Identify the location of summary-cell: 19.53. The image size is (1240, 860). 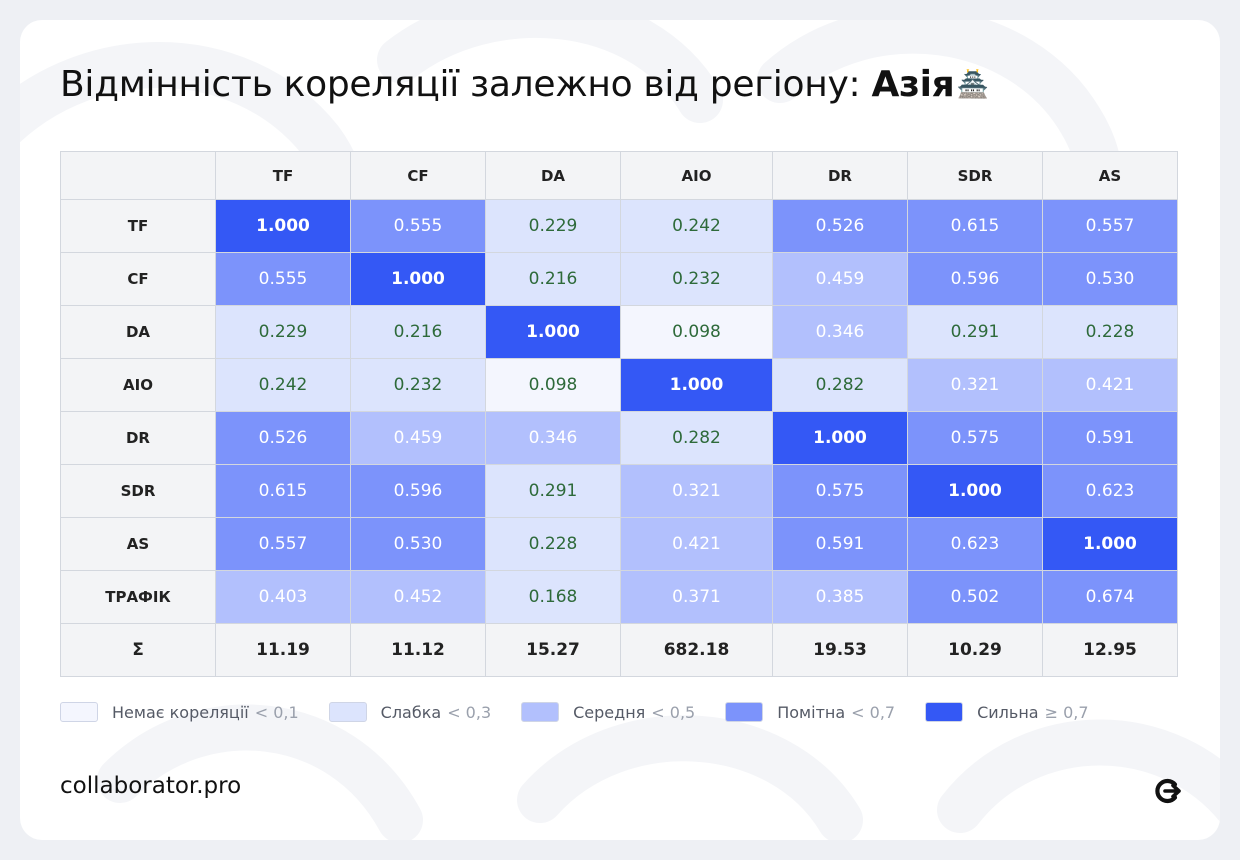
(840, 650).